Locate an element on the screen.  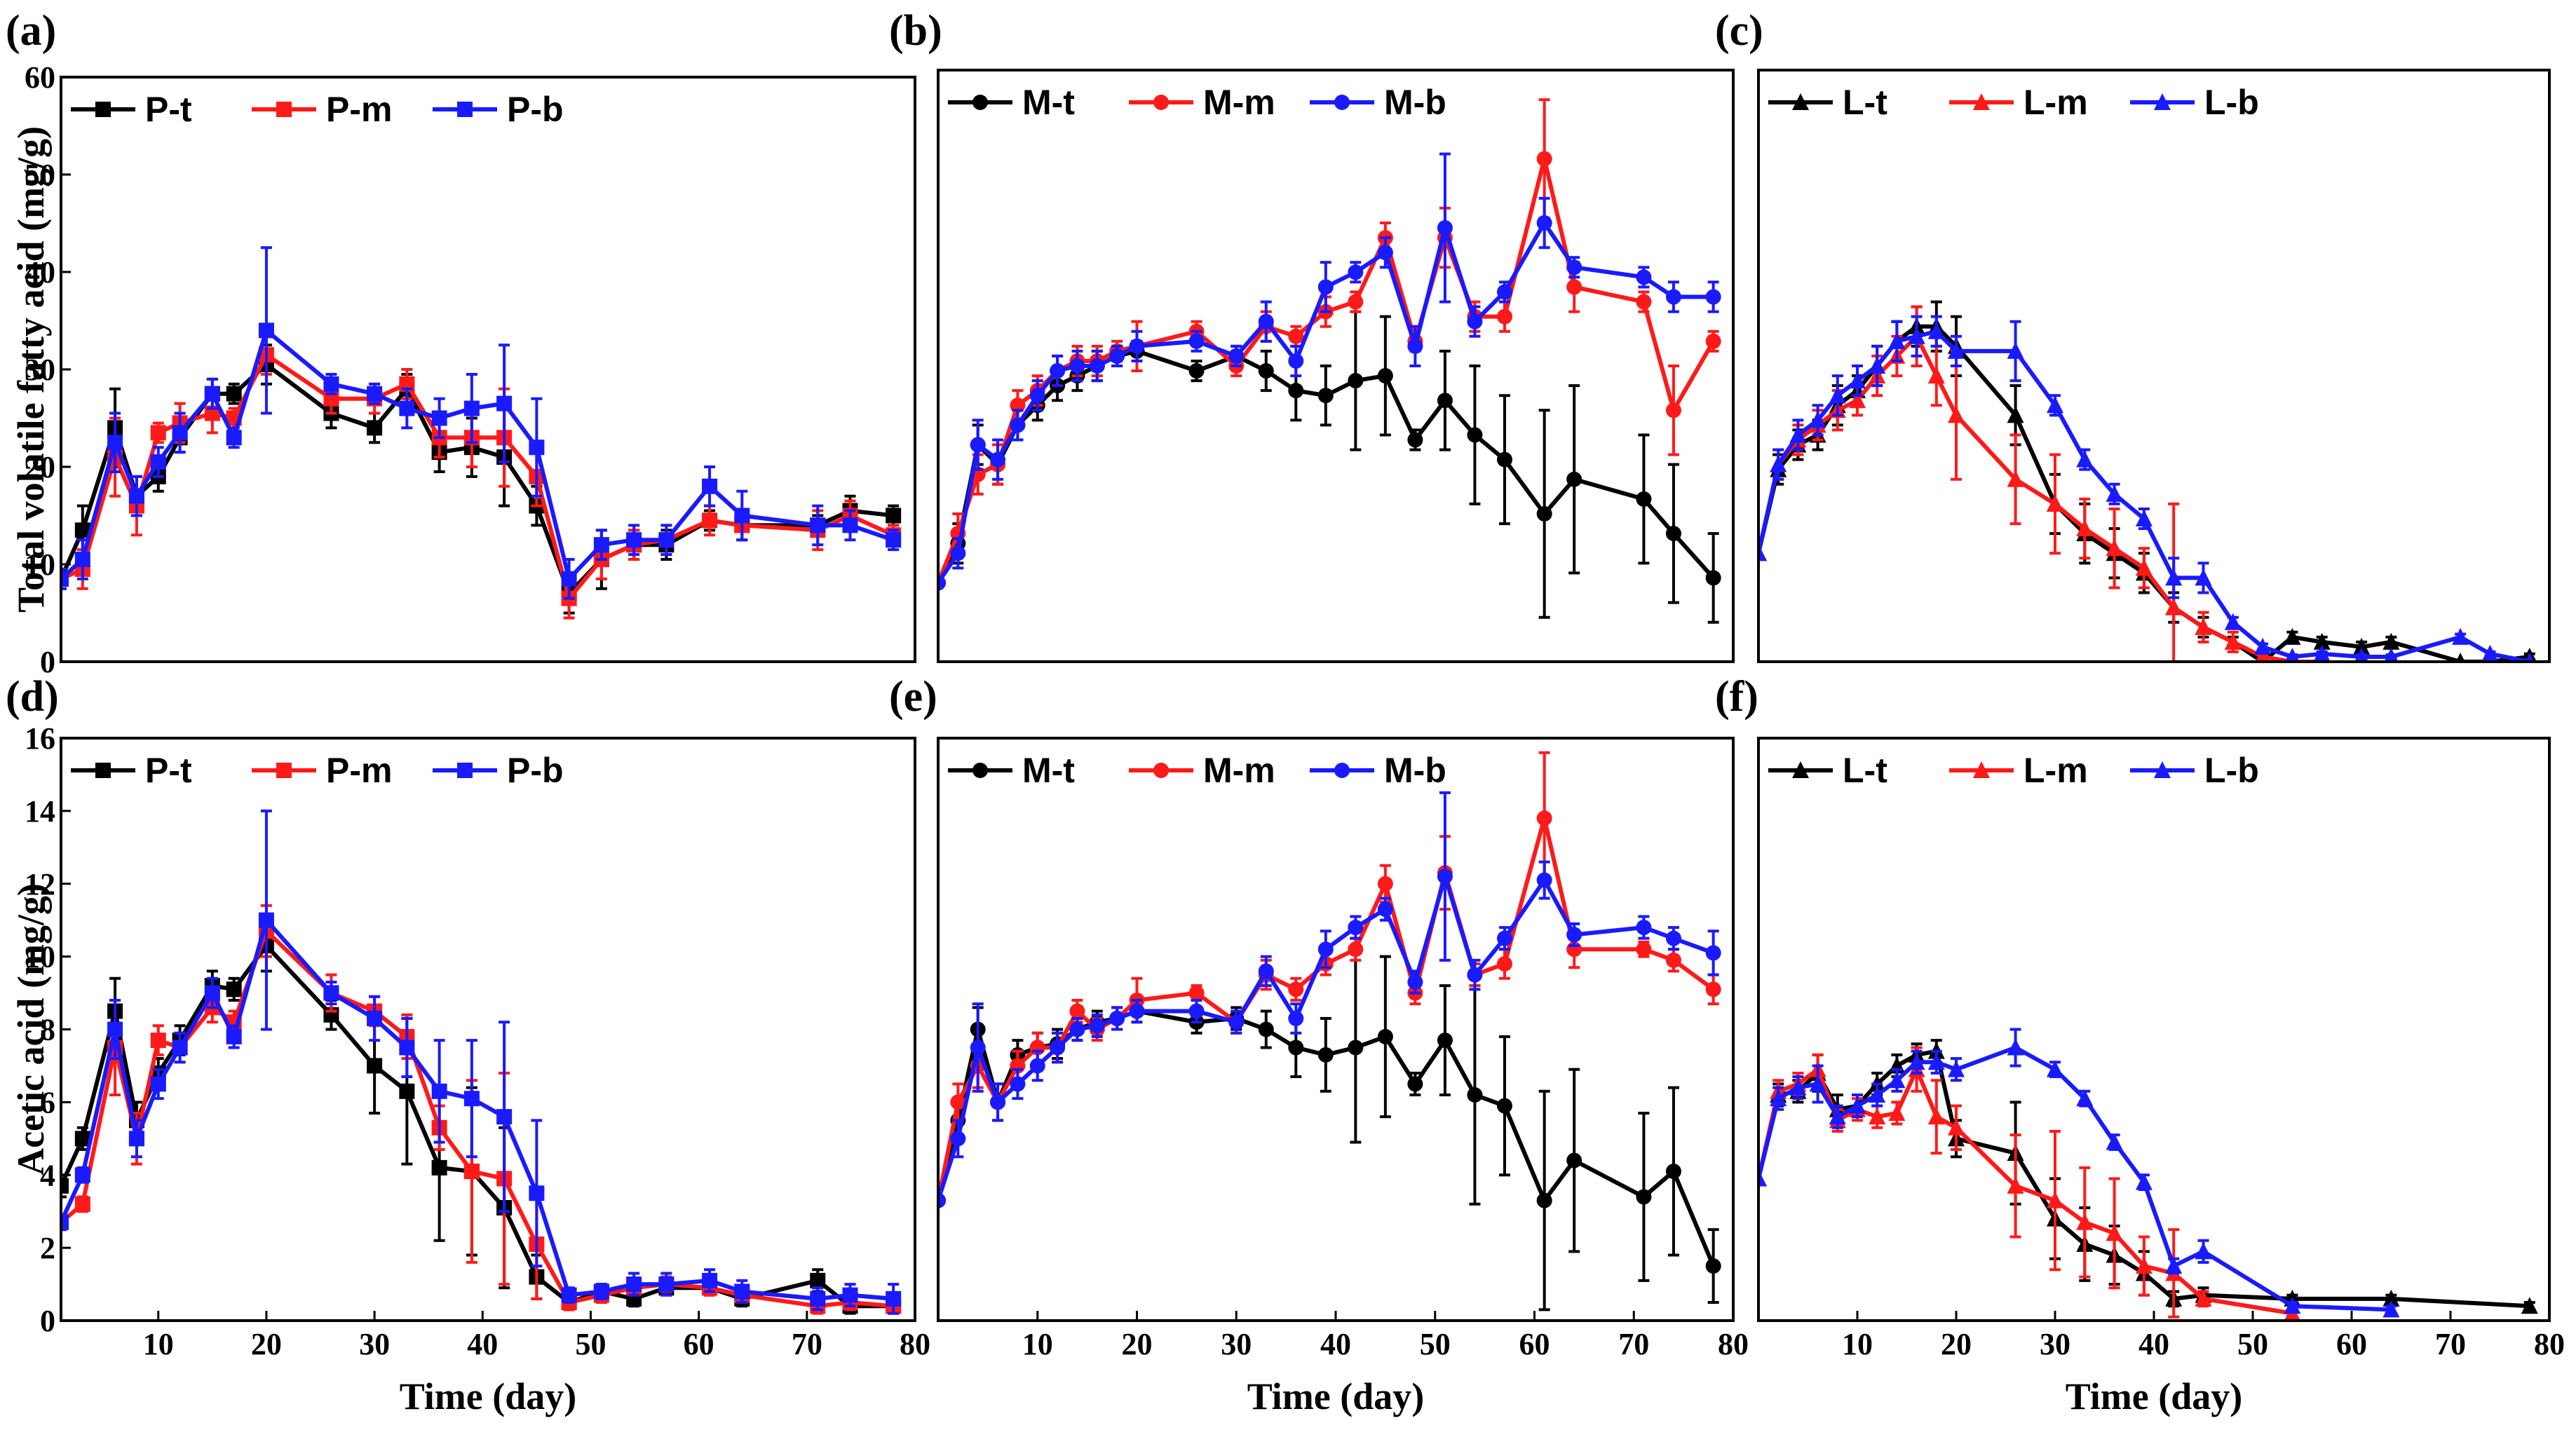
x-tick-label: 20 is located at coordinates (1137, 1344).